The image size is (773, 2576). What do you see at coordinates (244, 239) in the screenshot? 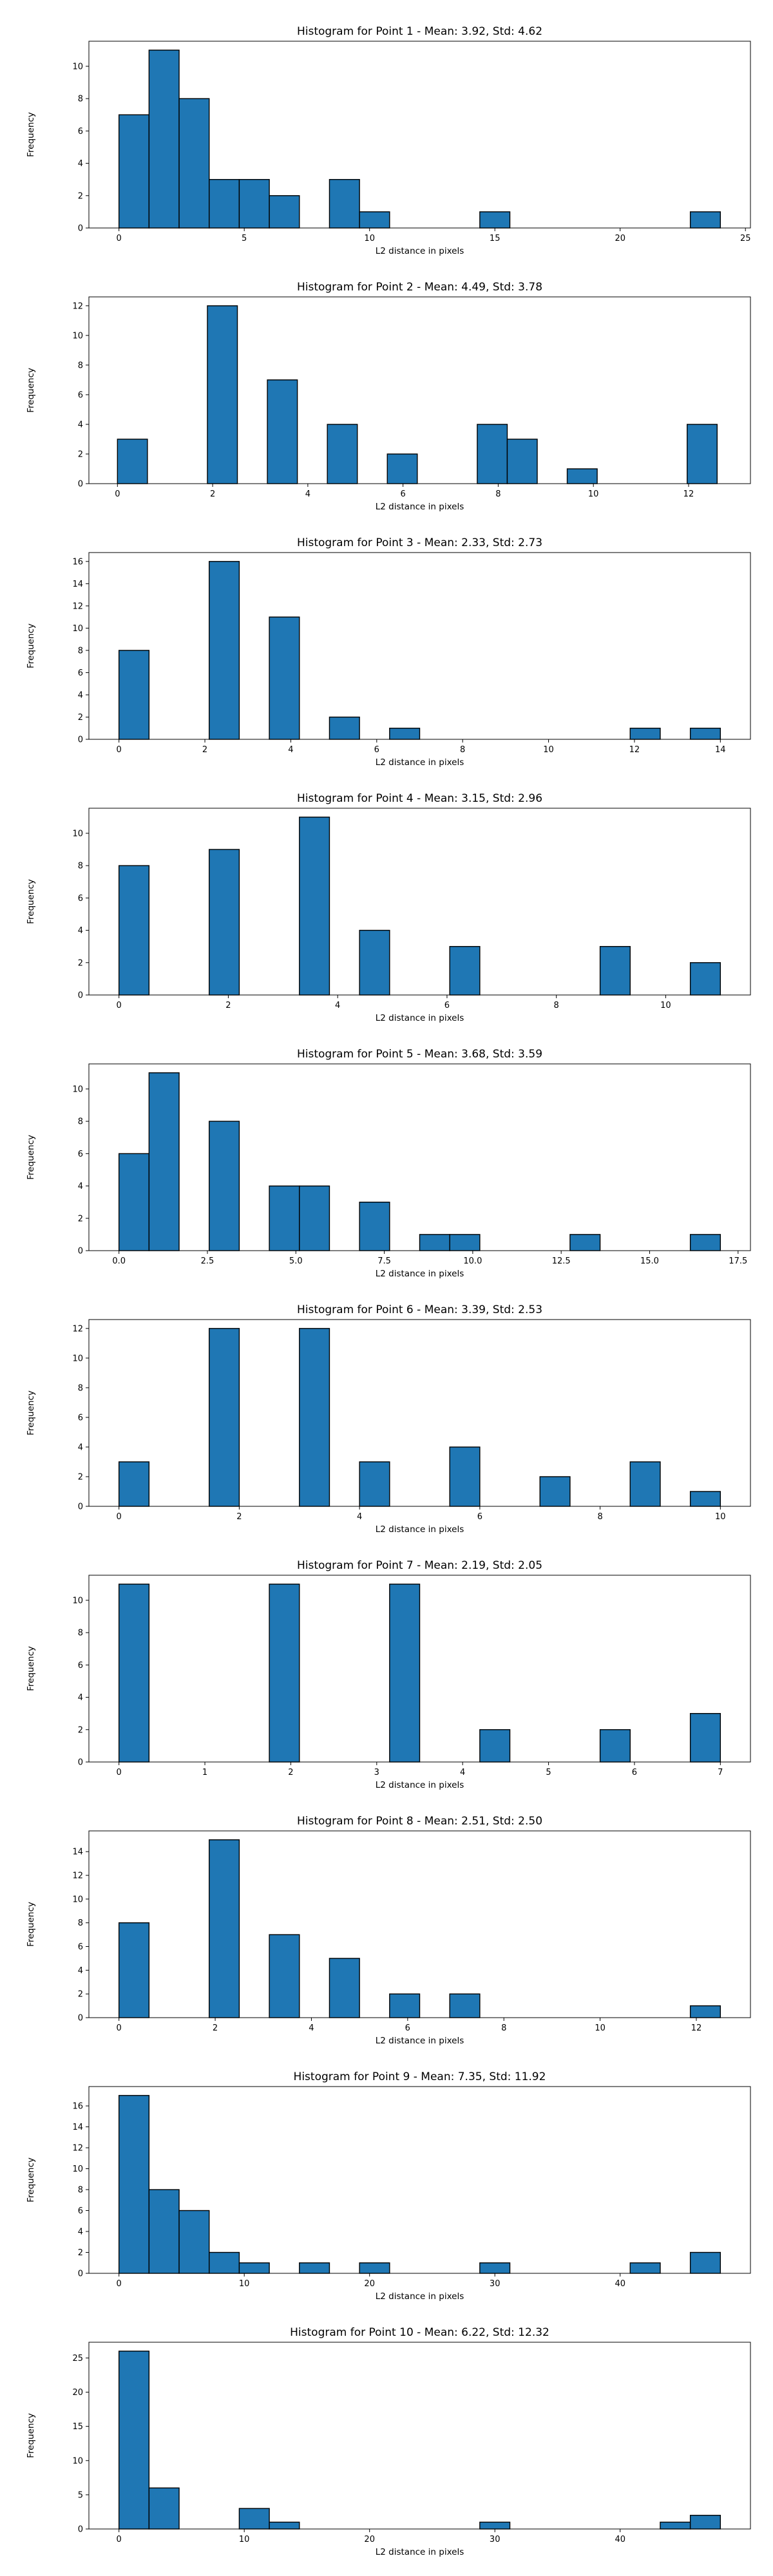
I see `x-tick-label: 5` at bounding box center [244, 239].